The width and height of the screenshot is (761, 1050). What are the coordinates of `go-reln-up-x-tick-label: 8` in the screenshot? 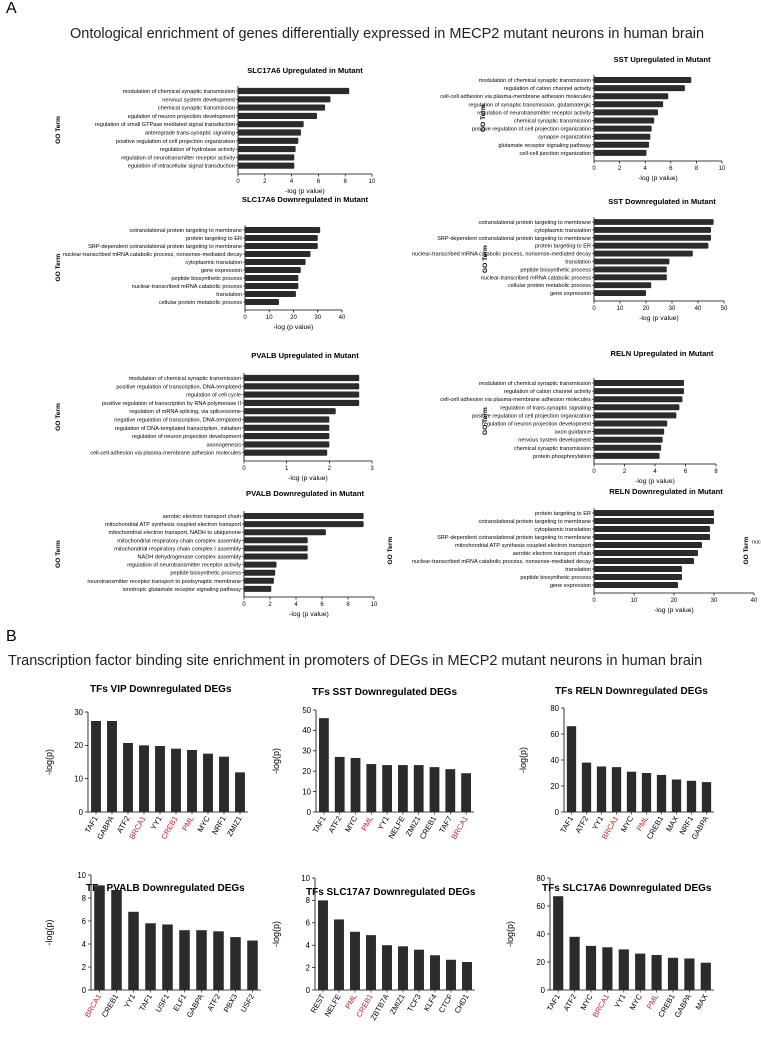 It's located at (716, 472).